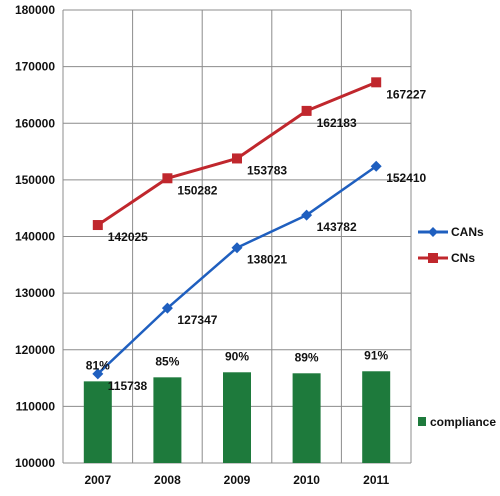 The height and width of the screenshot is (496, 500). What do you see at coordinates (337, 227) in the screenshot?
I see `cans-data-label: 143782` at bounding box center [337, 227].